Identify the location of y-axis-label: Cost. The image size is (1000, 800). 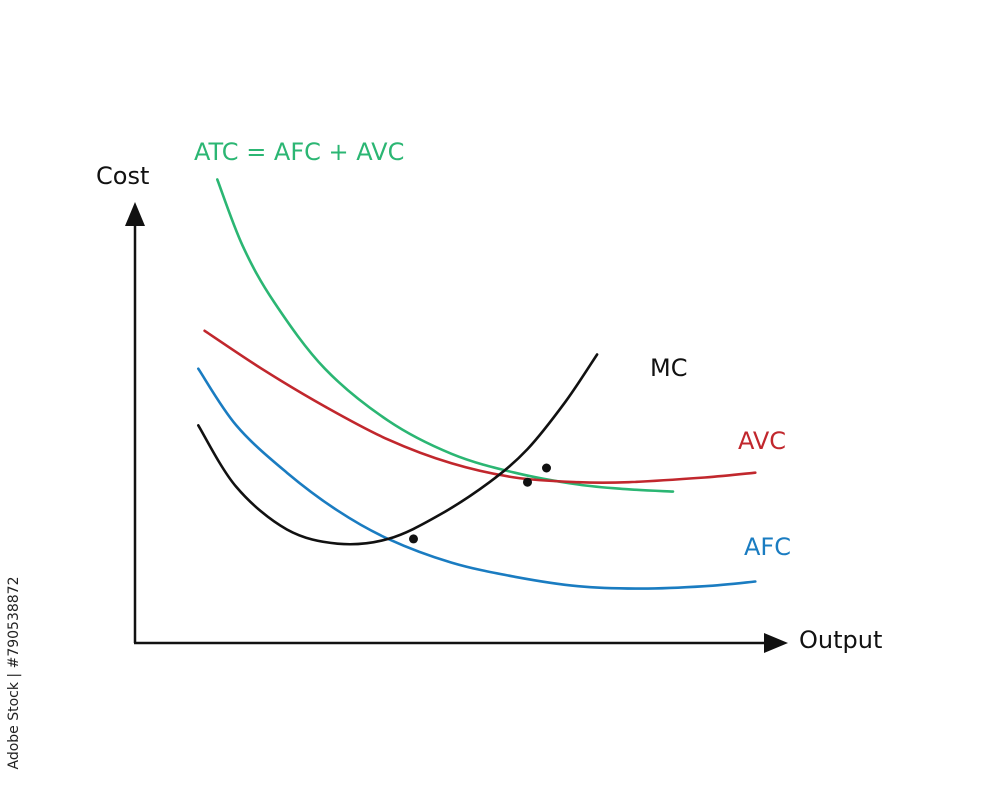
(122, 176).